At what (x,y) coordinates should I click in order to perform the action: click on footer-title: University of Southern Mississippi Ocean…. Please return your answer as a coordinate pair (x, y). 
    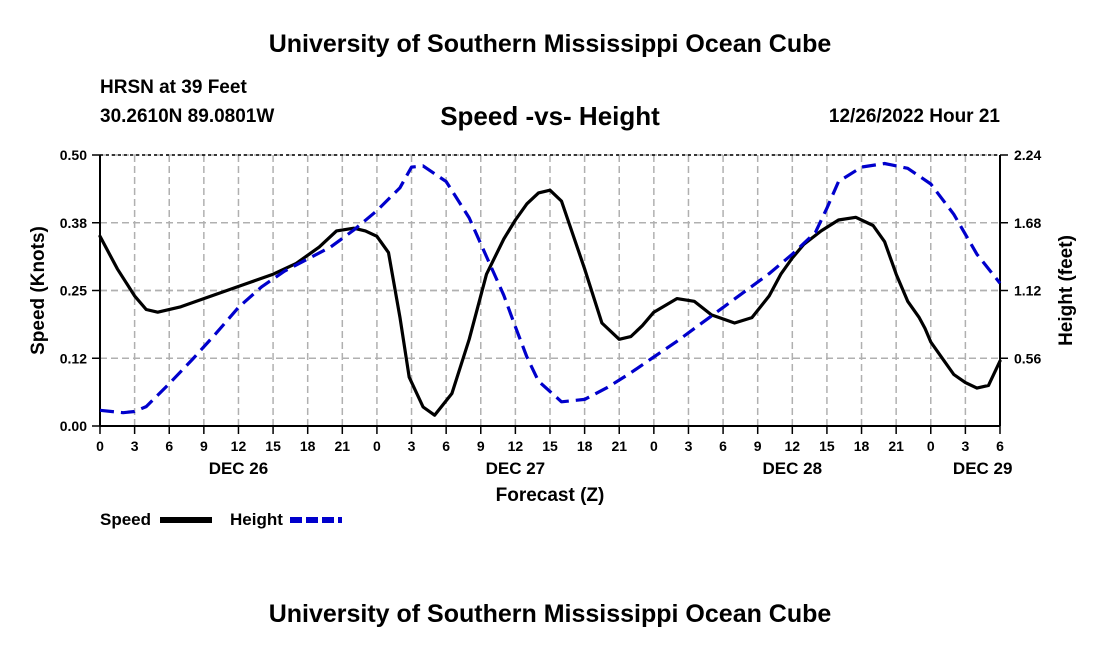
    Looking at the image, I should click on (550, 614).